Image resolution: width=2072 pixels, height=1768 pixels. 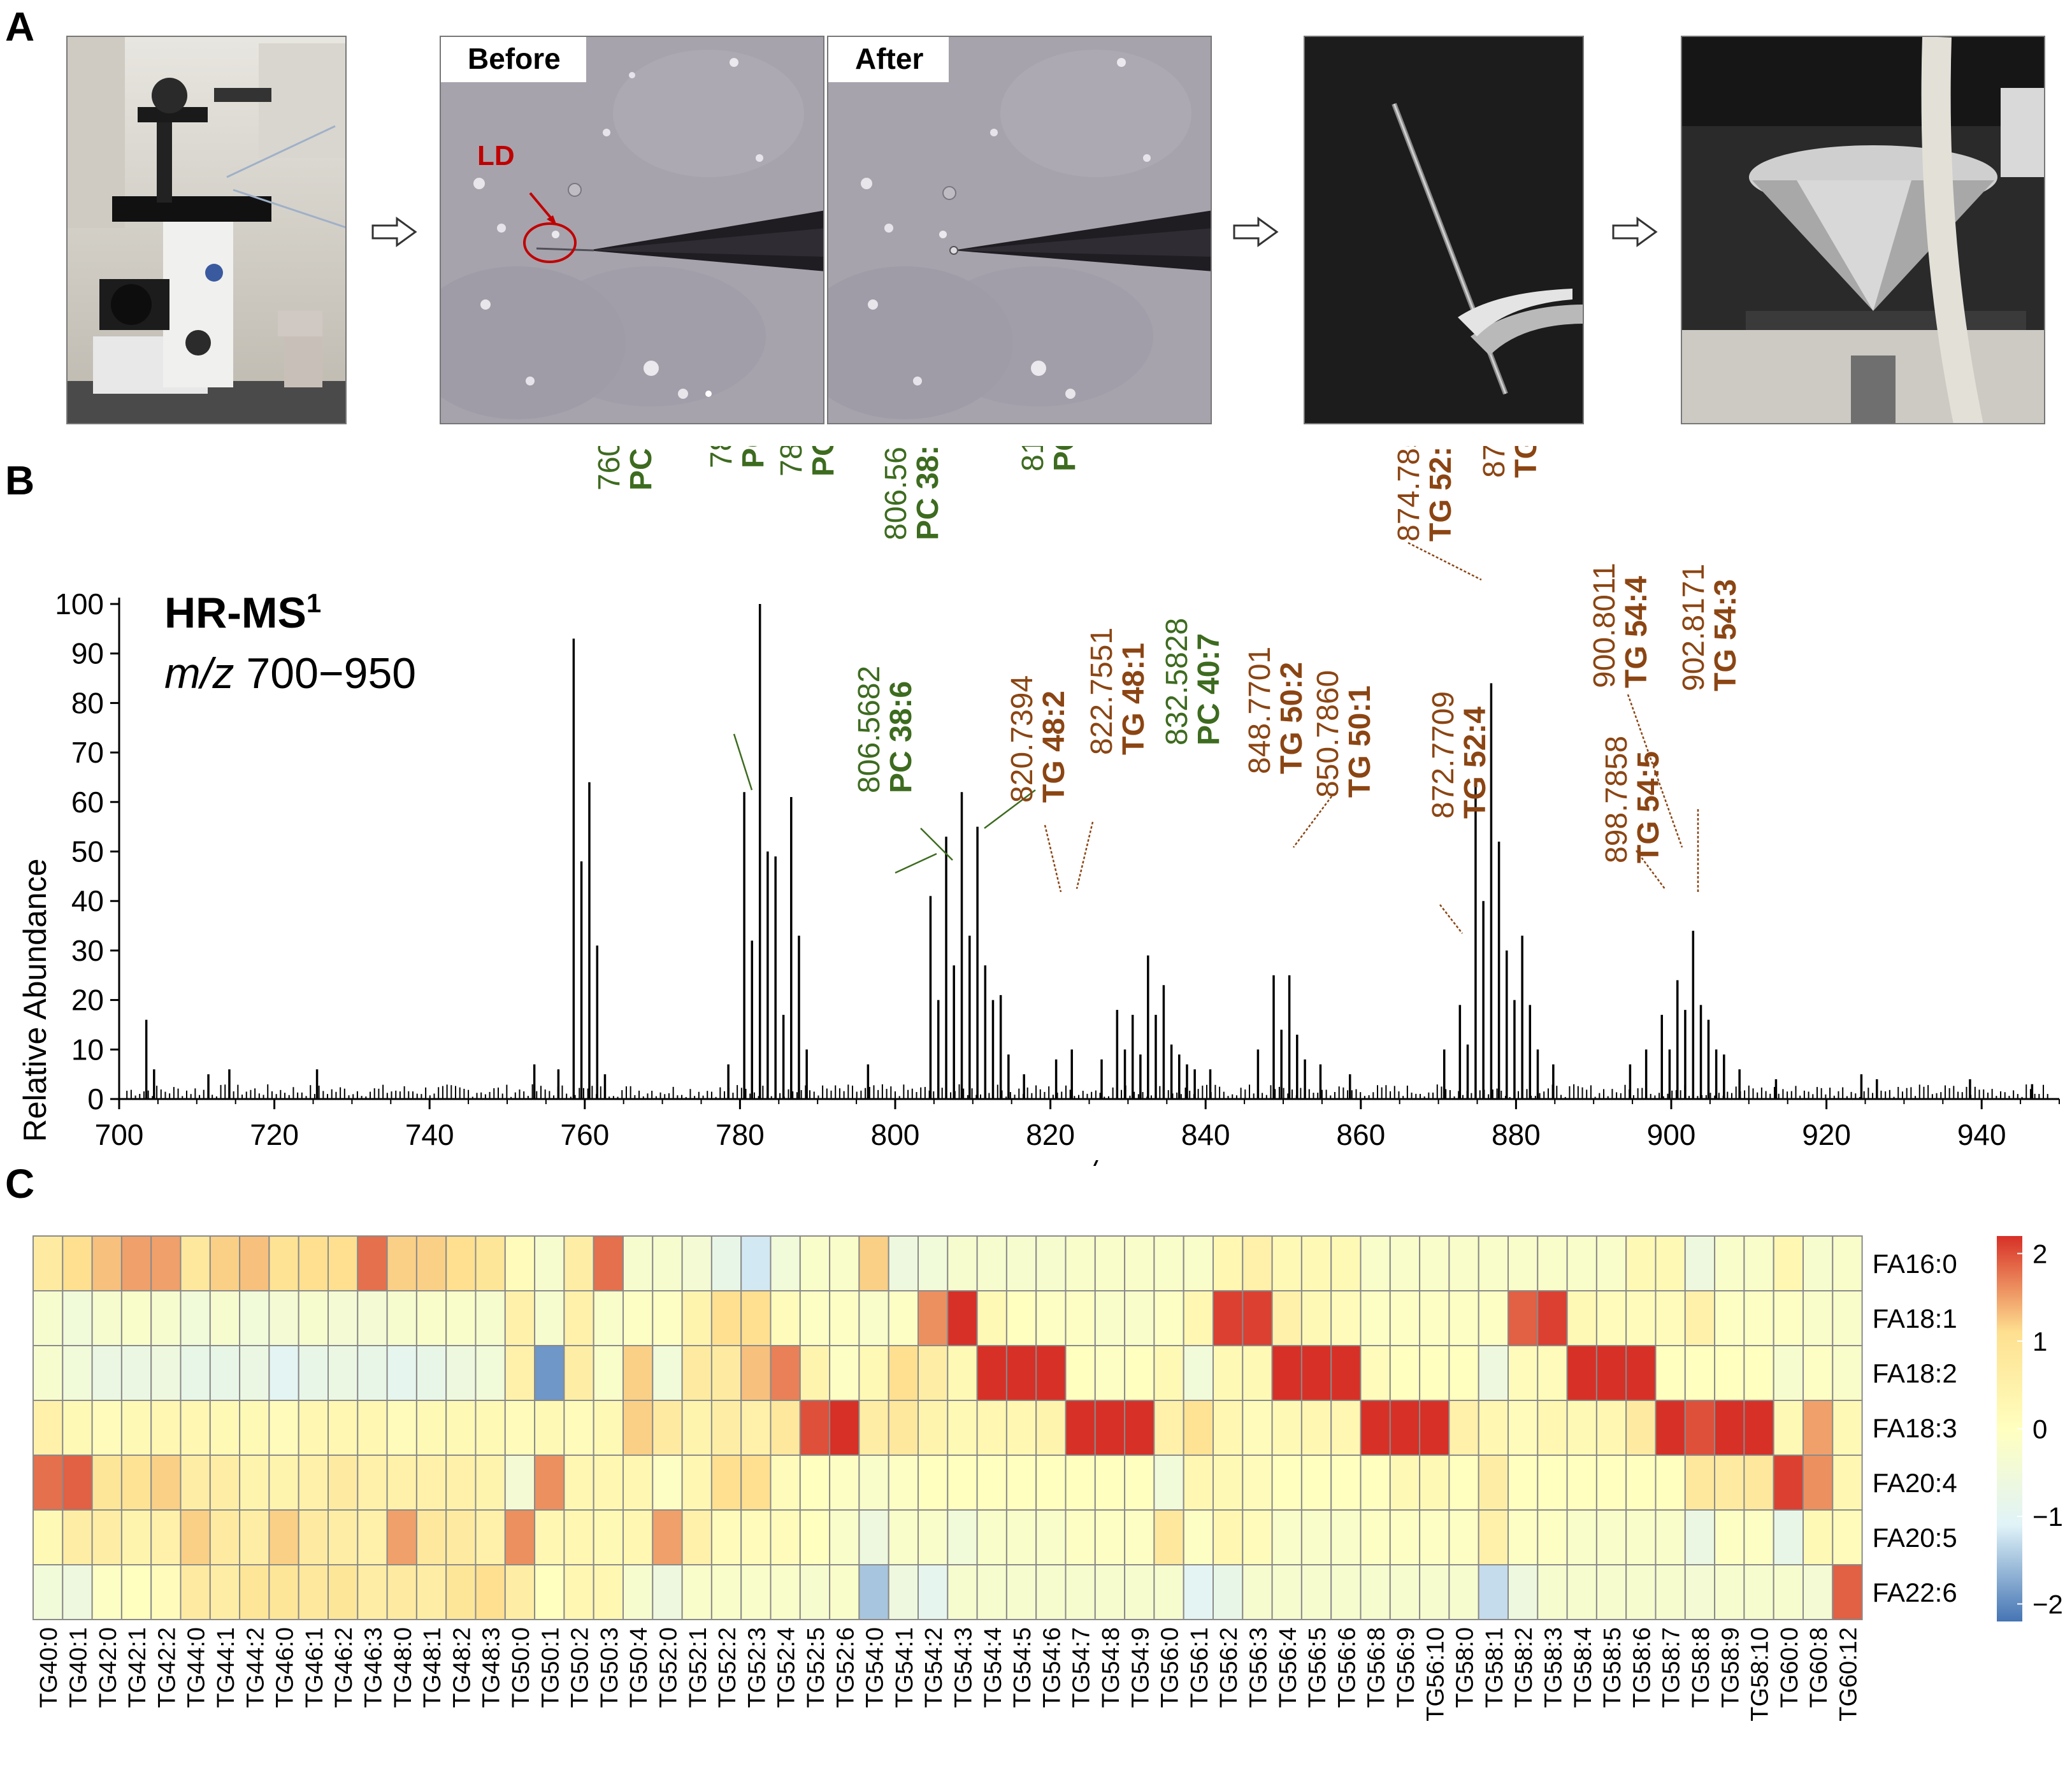 What do you see at coordinates (846, 1668) in the screenshot?
I see `heatmap-column-label: TG52:6` at bounding box center [846, 1668].